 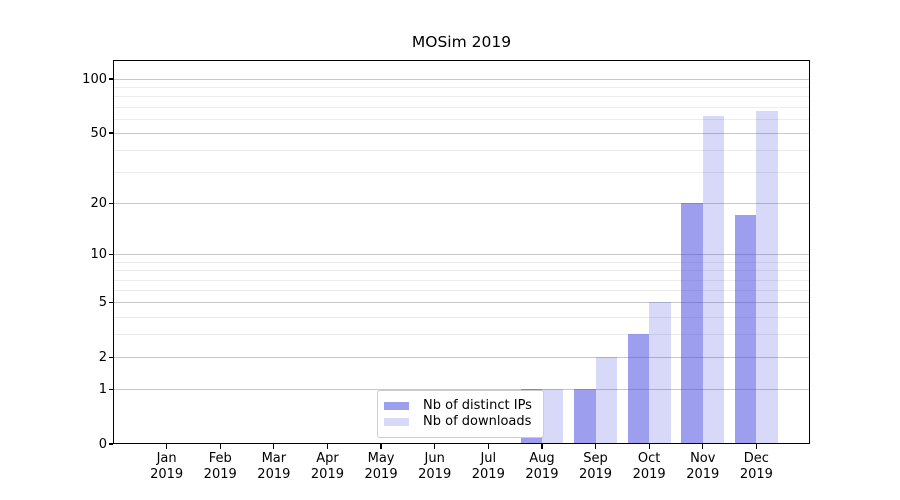 I want to click on legend-item-distinct-ips: Nb of distinct IPs, so click(x=459, y=406).